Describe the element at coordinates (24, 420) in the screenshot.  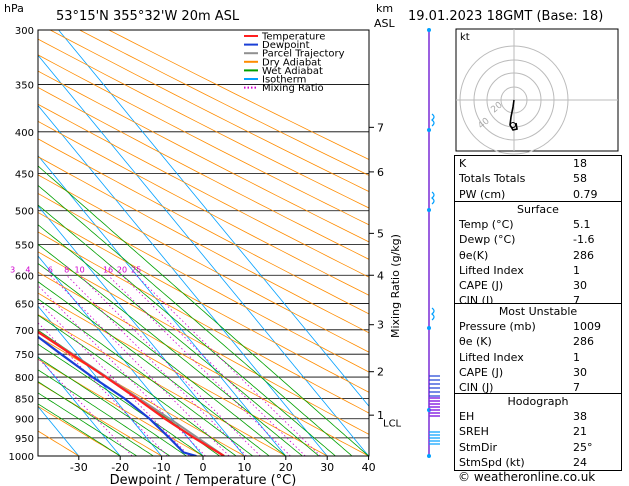
I see `pressure-tick-label: 900` at that location.